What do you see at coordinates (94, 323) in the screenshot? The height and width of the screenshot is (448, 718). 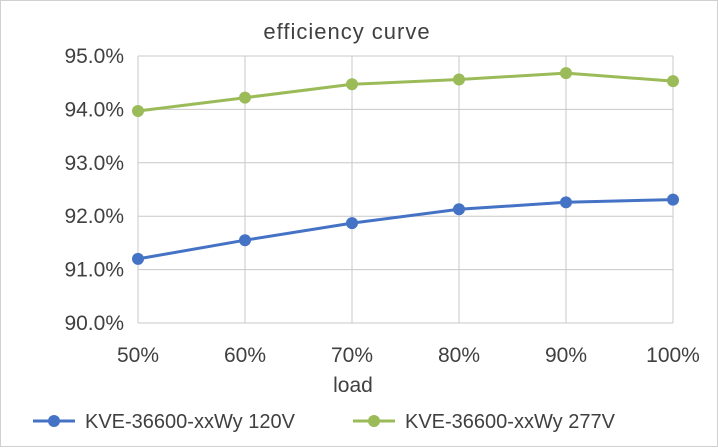 I see `y-tick-label: 90.0%` at bounding box center [94, 323].